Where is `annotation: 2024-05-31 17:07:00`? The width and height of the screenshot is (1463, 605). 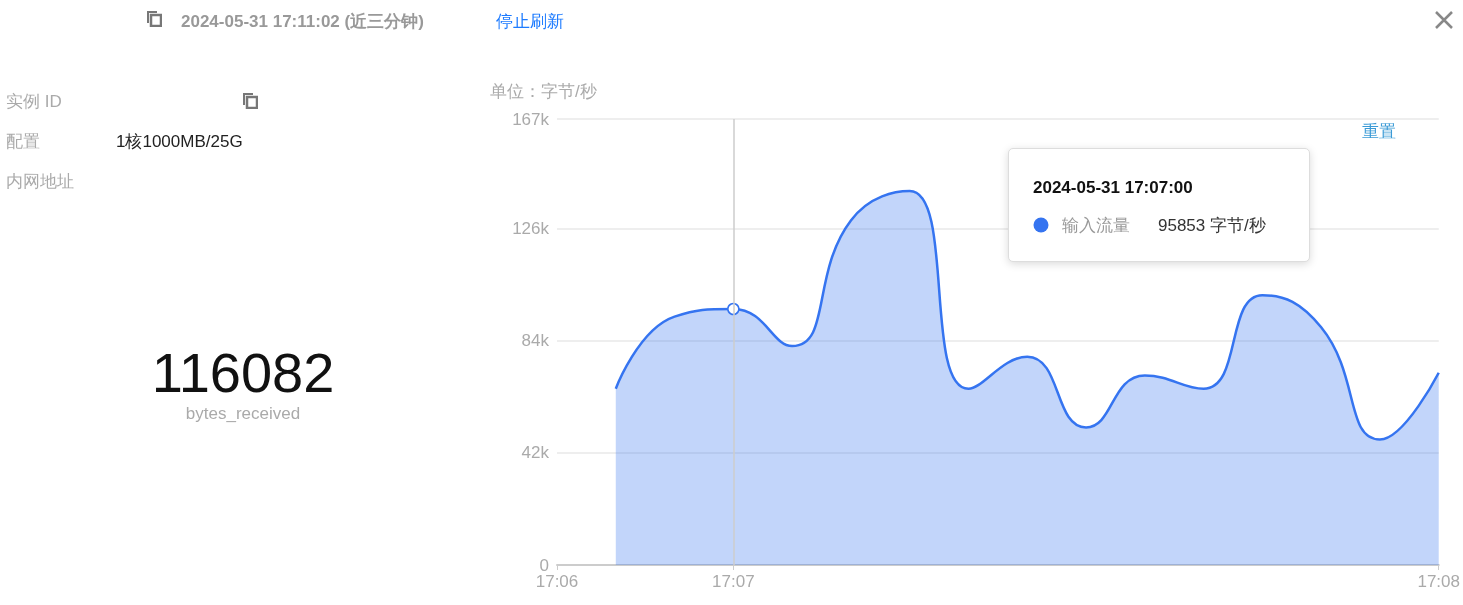 annotation: 2024-05-31 17:07:00 is located at coordinates (1113, 188).